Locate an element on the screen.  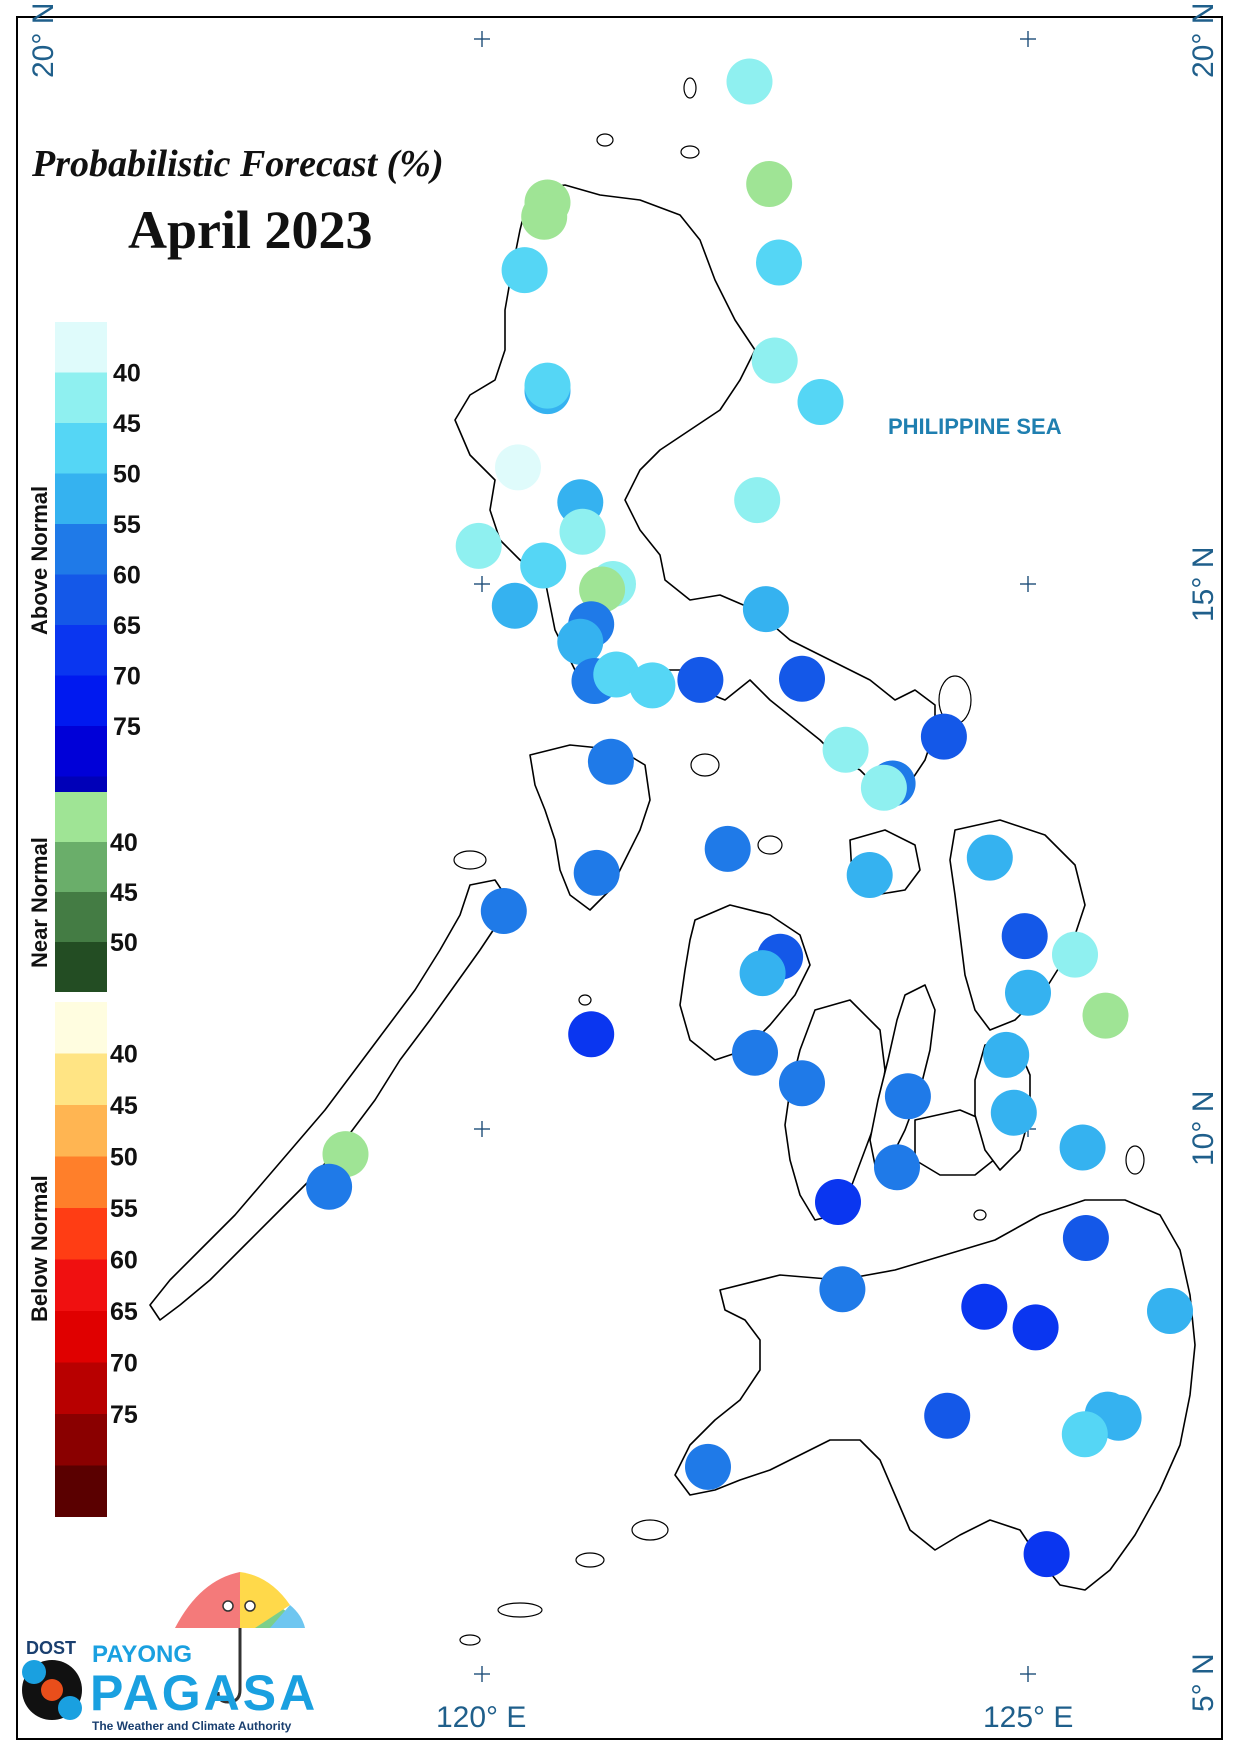
marinduque-island is located at coordinates (705, 765).